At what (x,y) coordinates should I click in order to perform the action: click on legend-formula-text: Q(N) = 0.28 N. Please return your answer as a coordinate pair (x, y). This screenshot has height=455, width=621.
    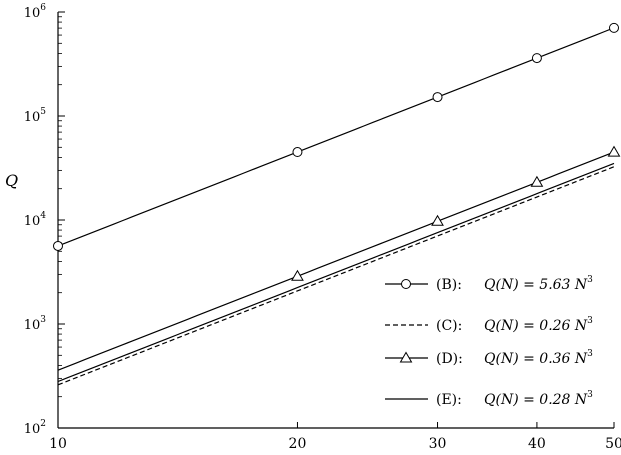
    Looking at the image, I should click on (536, 400).